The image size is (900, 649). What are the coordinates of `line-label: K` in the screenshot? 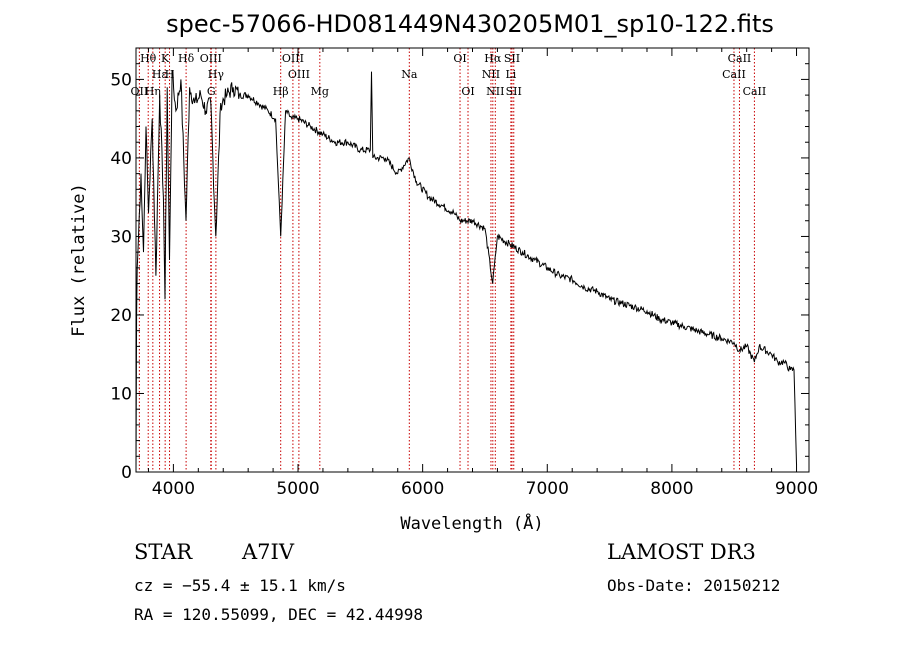 It's located at (165, 58).